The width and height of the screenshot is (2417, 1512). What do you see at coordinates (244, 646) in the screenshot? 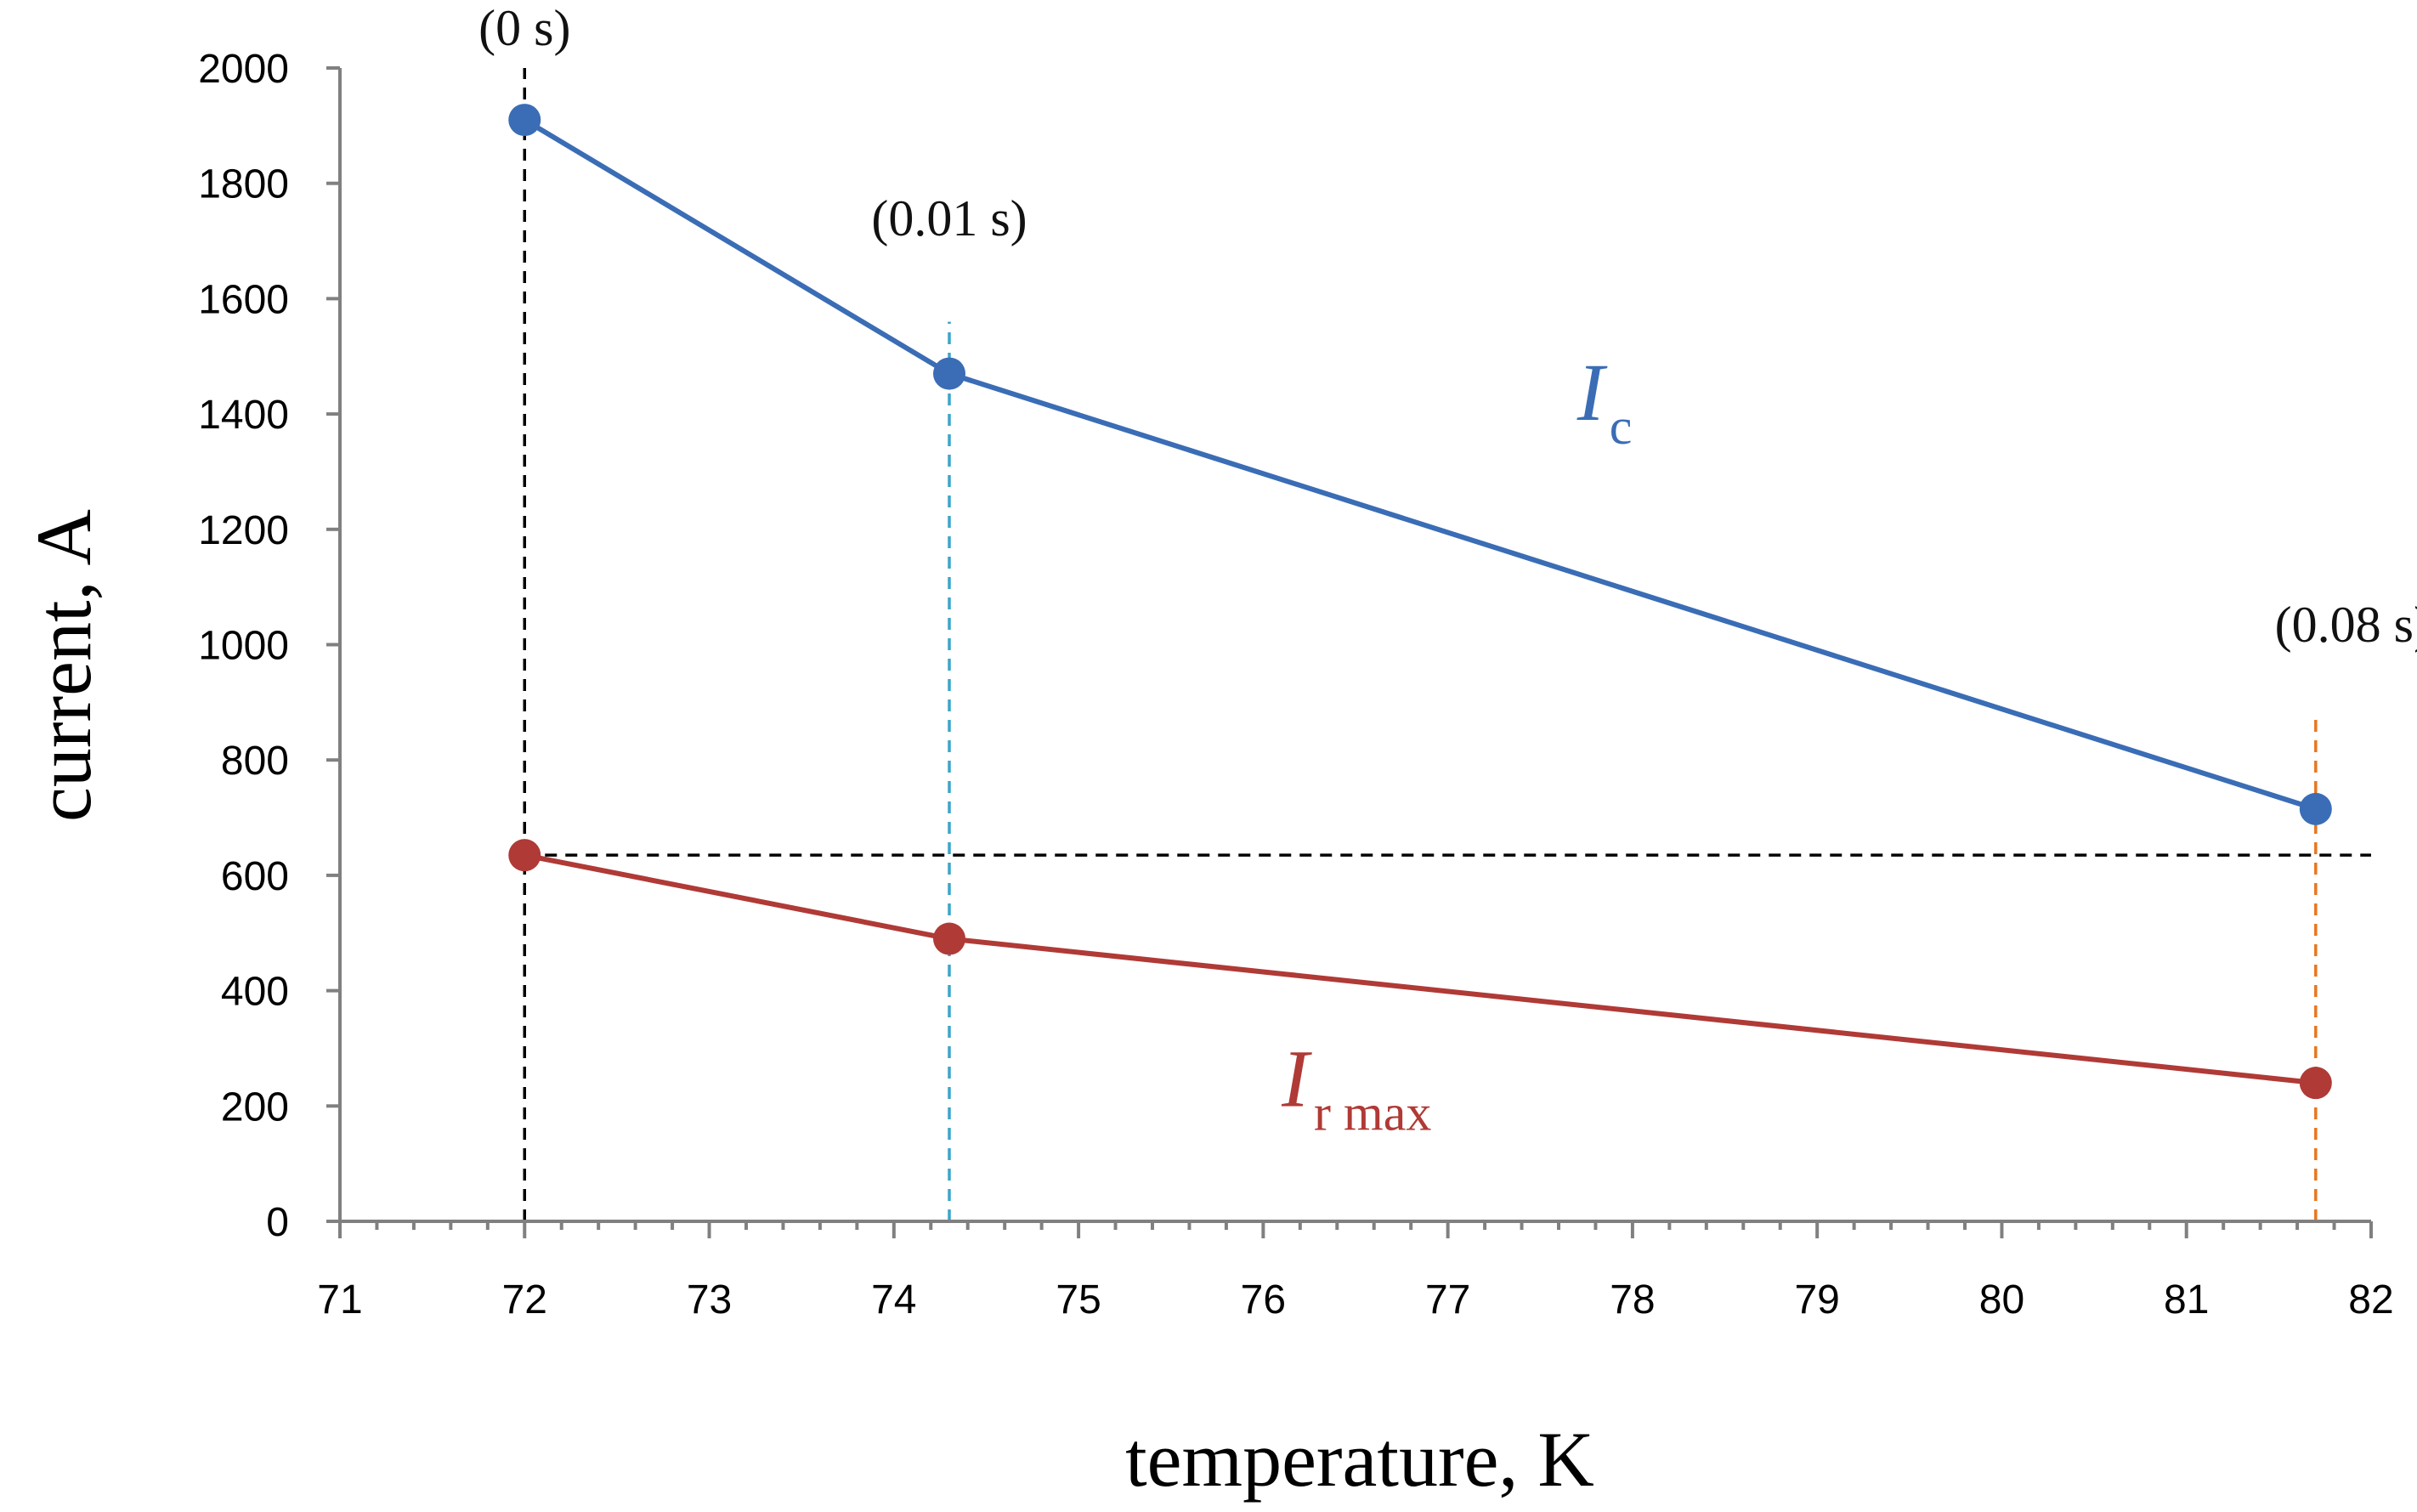
I see `y-tick-label: 1000` at bounding box center [244, 646].